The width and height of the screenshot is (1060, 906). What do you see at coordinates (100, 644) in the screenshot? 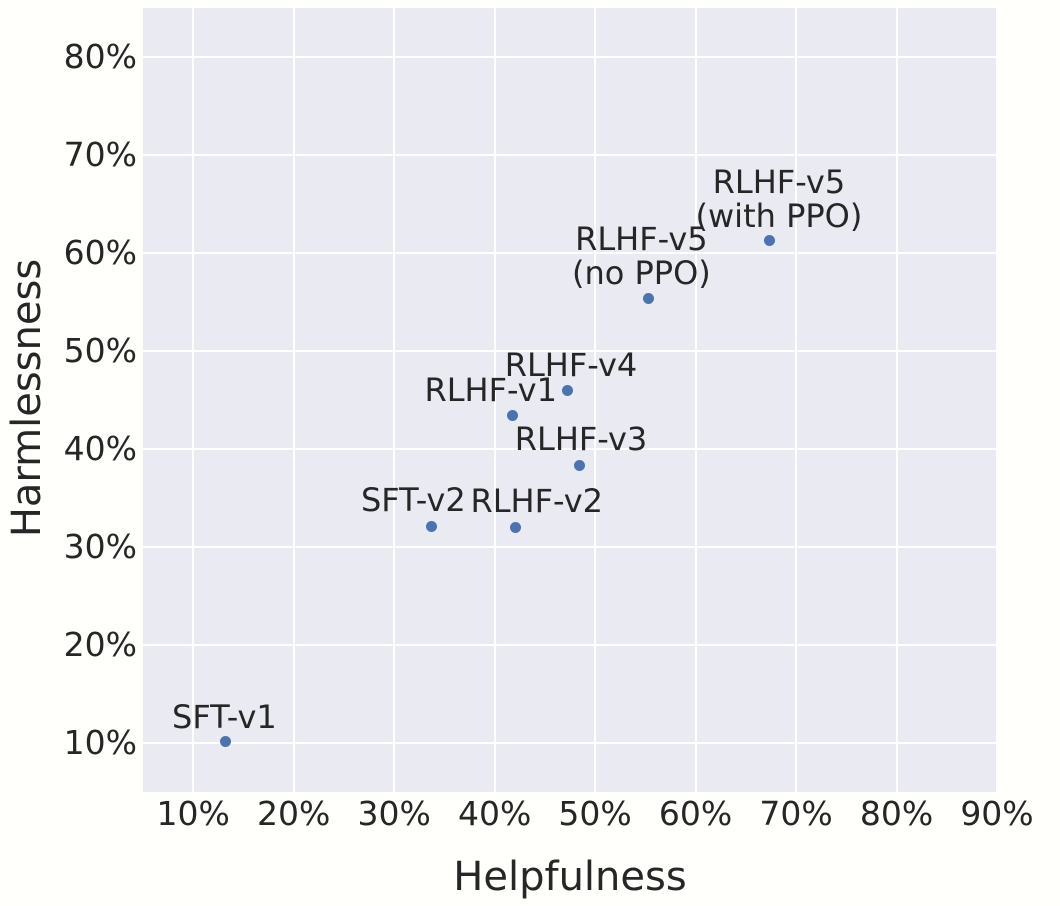
I see `y-tick-20: 20%` at bounding box center [100, 644].